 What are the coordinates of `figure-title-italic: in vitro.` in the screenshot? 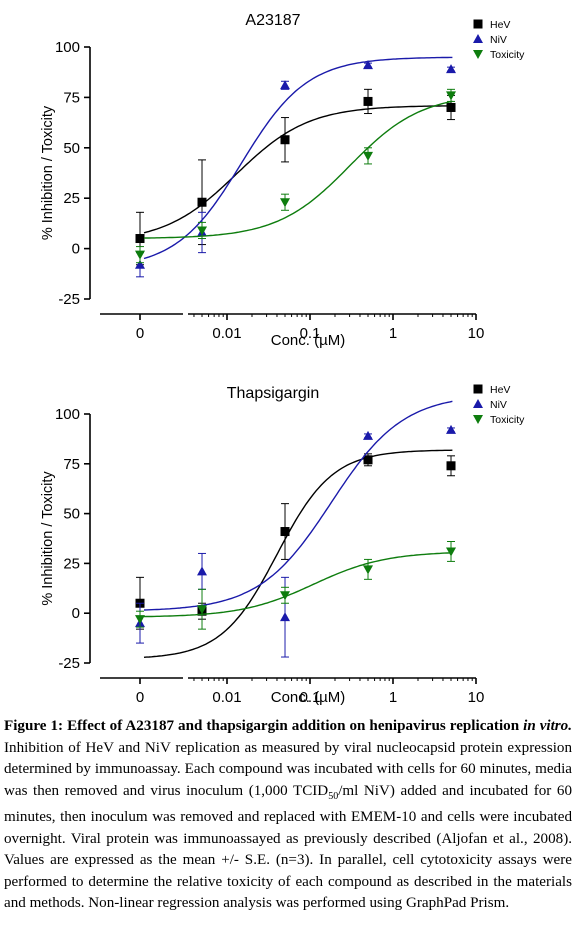 It's located at (546, 726).